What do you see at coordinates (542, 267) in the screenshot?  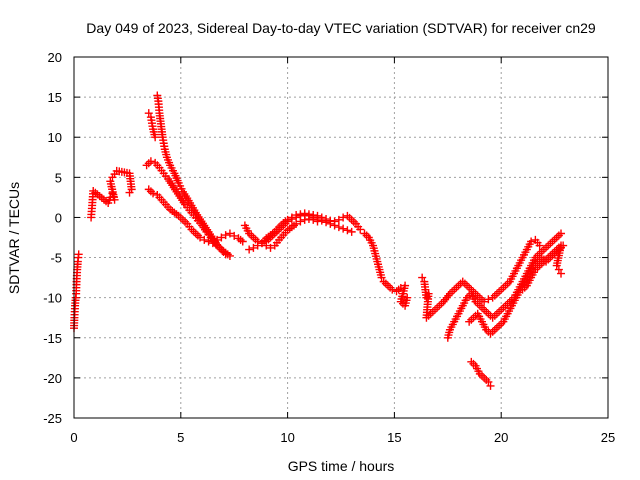 I see `series-late-e` at bounding box center [542, 267].